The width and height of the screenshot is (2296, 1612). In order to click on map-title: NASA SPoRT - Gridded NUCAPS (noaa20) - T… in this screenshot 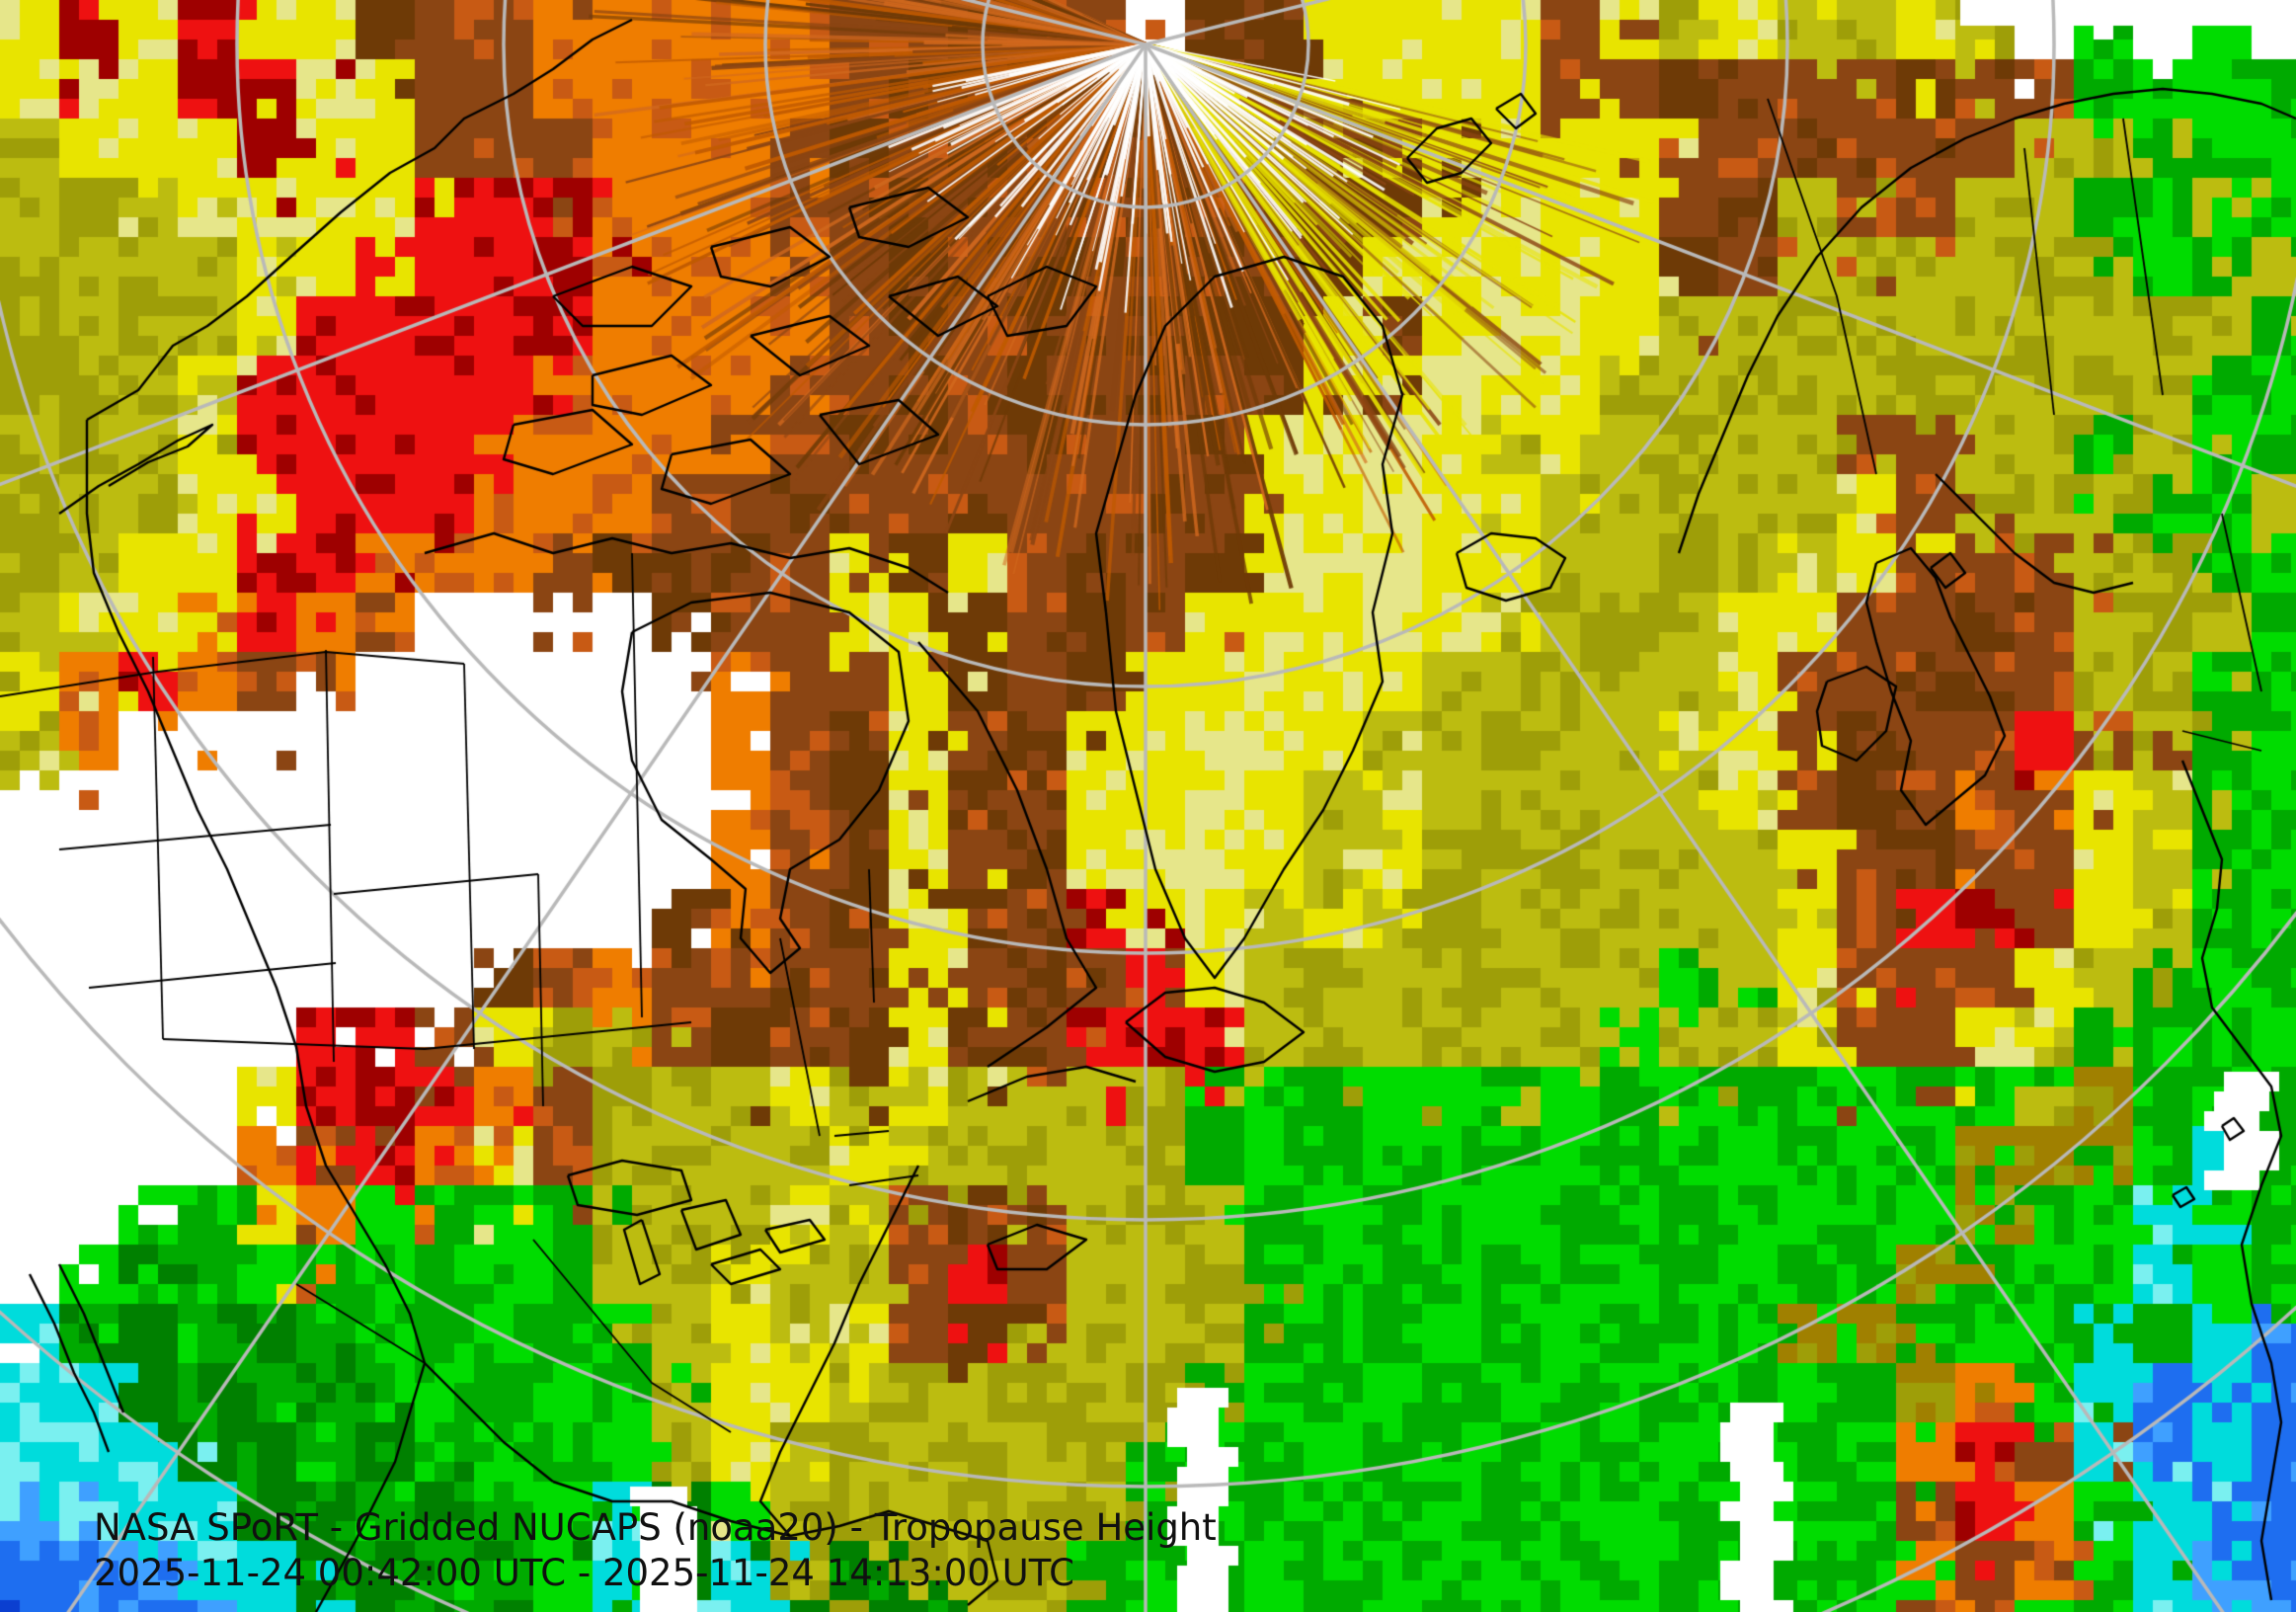, I will do `click(656, 1527)`.